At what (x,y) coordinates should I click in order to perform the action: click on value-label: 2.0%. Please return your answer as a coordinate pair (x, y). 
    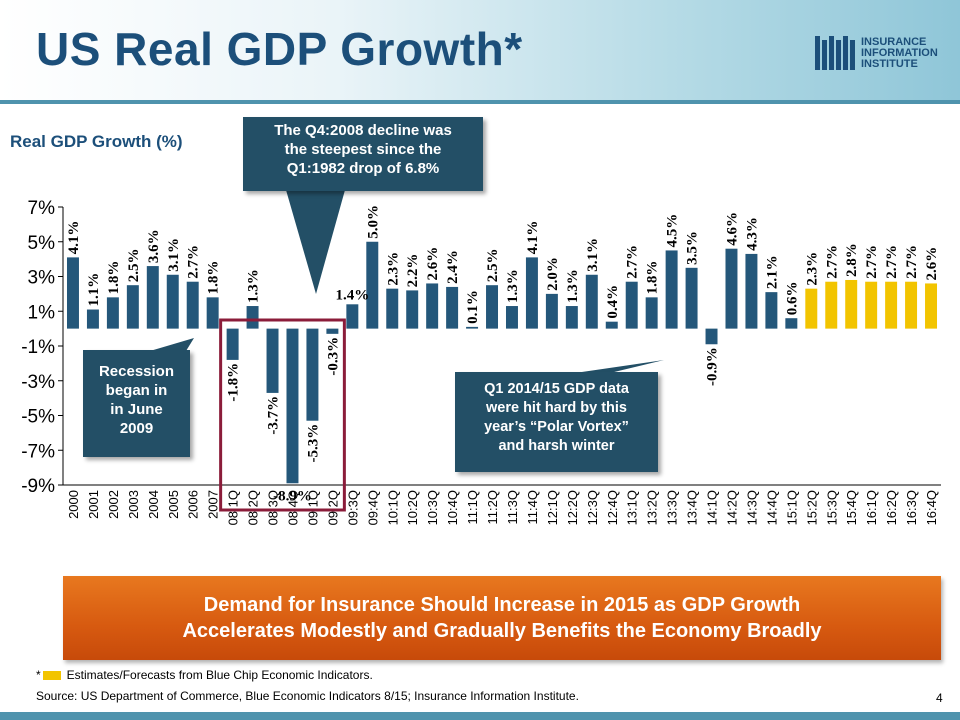
    Looking at the image, I should click on (553, 274).